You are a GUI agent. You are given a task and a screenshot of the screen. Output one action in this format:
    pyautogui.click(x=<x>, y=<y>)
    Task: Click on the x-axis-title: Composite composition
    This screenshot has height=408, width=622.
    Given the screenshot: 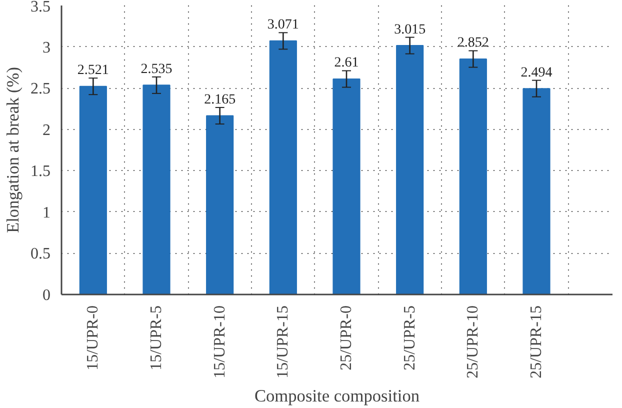 What is the action you would take?
    pyautogui.click(x=337, y=396)
    